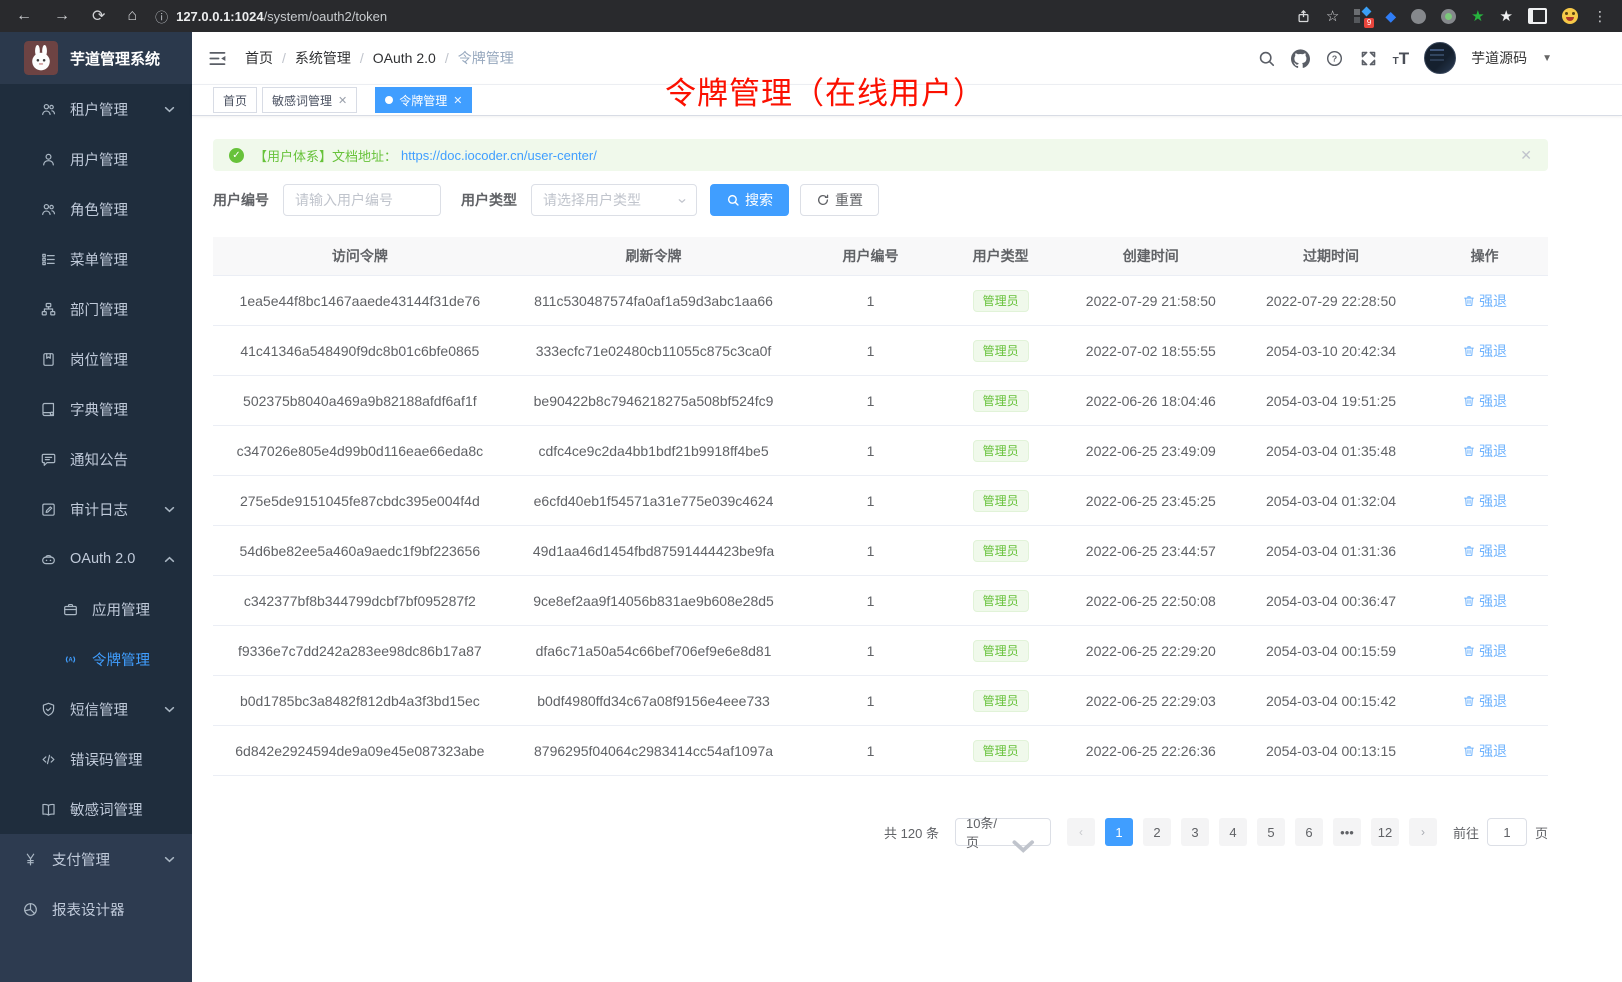 The height and width of the screenshot is (982, 1622). Describe the element at coordinates (839, 200) in the screenshot. I see `reset-button: 重置` at that location.